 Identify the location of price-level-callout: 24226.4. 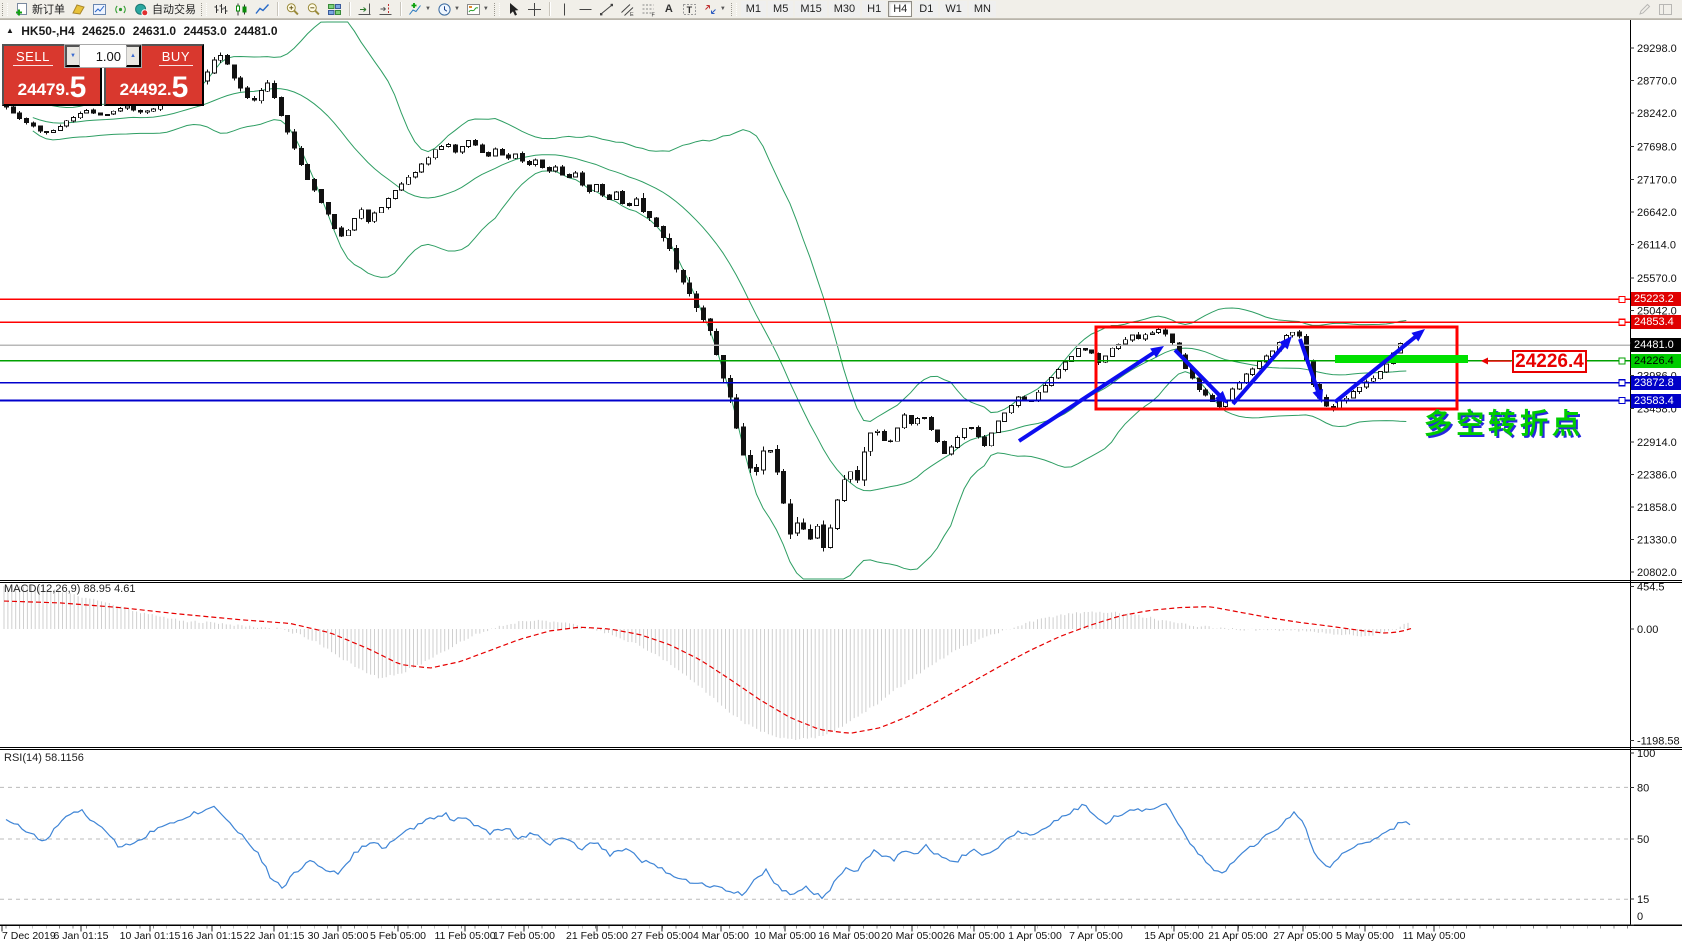
(1549, 361).